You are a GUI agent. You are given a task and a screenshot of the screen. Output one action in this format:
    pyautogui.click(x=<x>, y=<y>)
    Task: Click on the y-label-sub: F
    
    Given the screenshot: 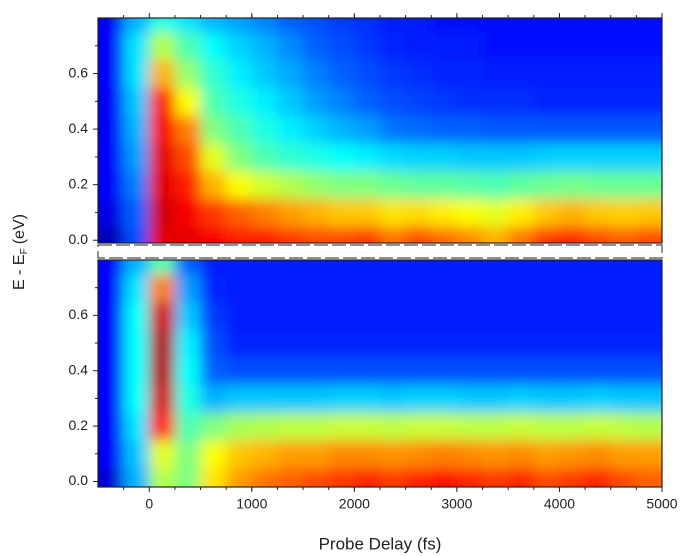 What is the action you would take?
    pyautogui.click(x=24, y=251)
    